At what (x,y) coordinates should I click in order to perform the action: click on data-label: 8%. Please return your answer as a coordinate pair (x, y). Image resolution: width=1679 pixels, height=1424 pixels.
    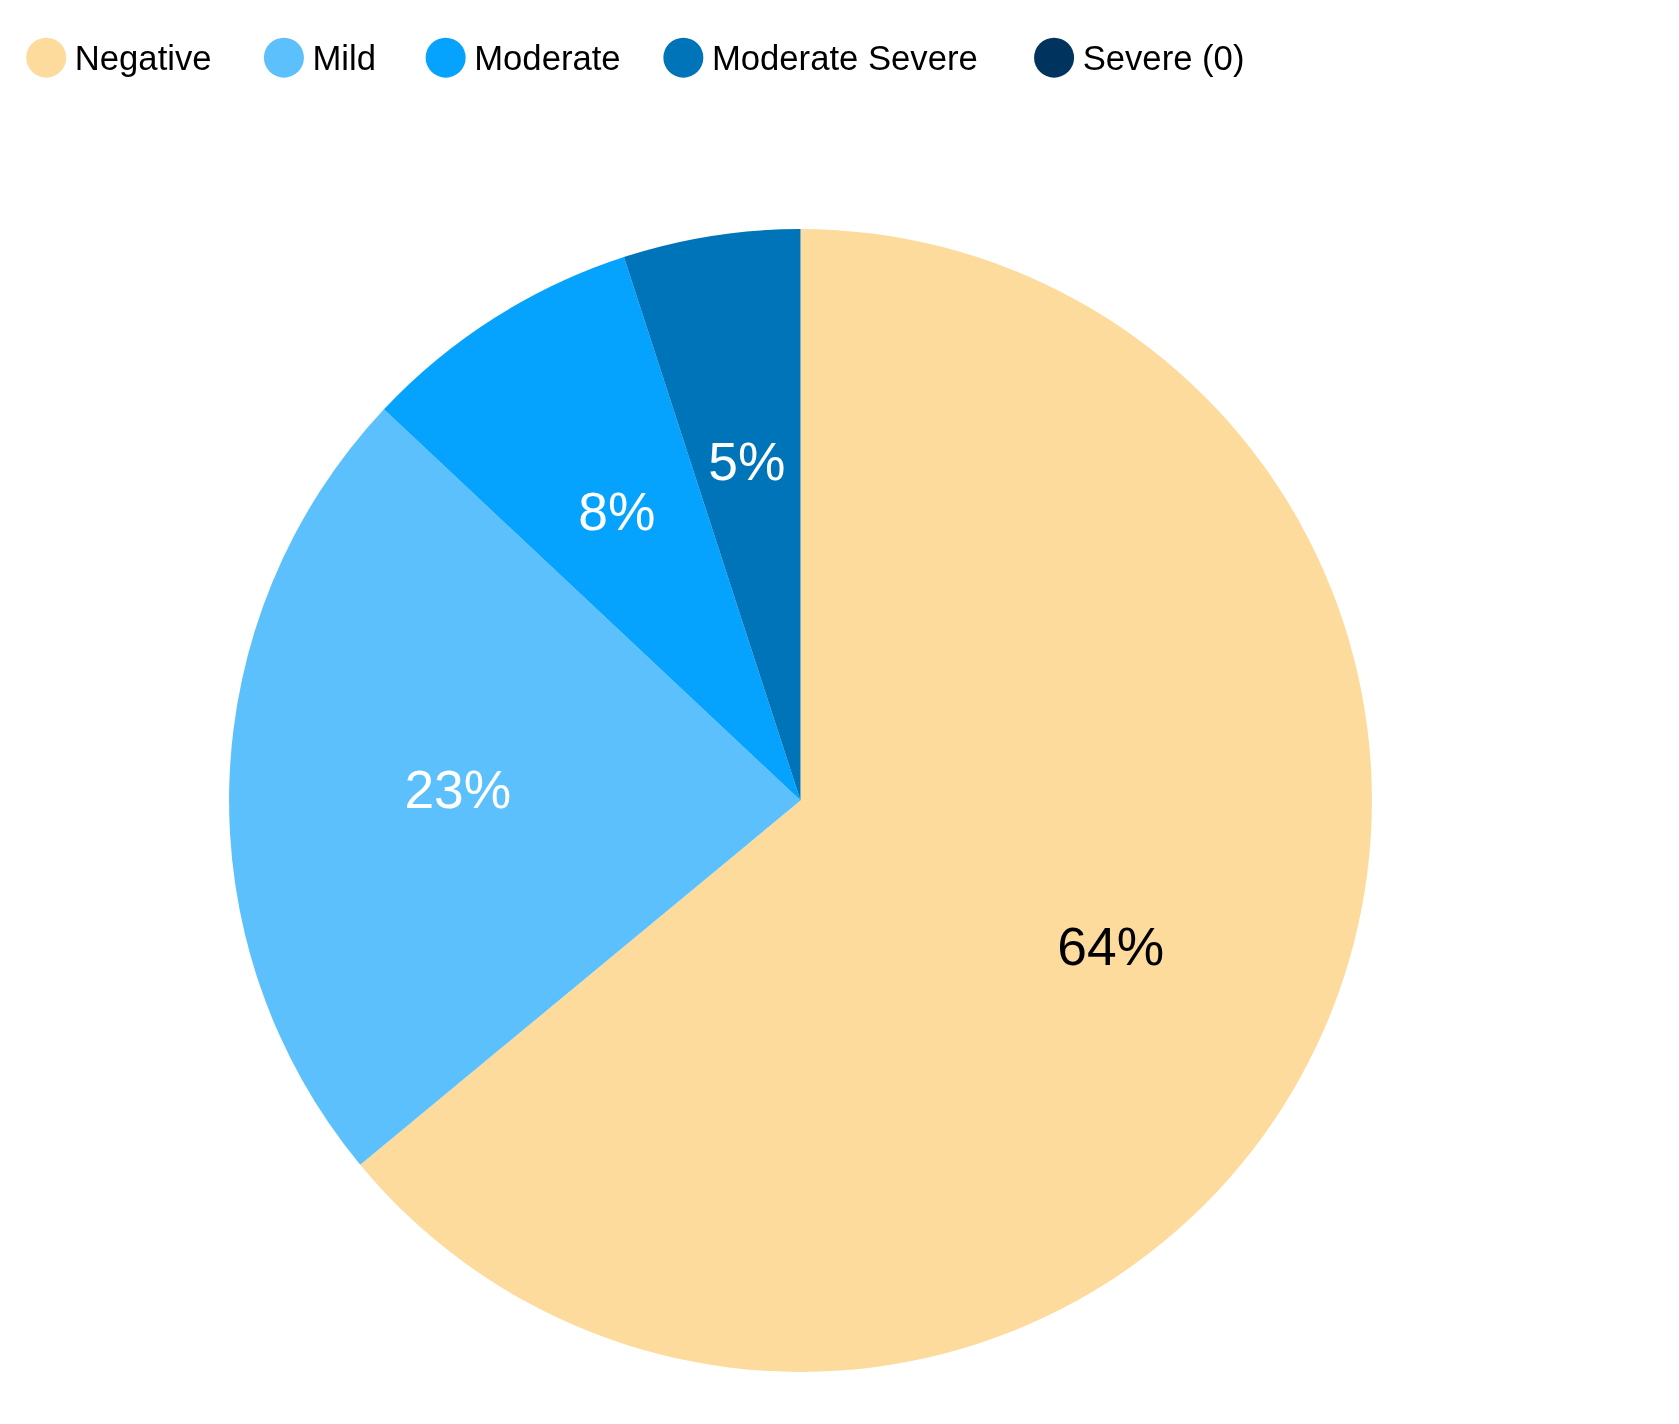
    Looking at the image, I should click on (617, 511).